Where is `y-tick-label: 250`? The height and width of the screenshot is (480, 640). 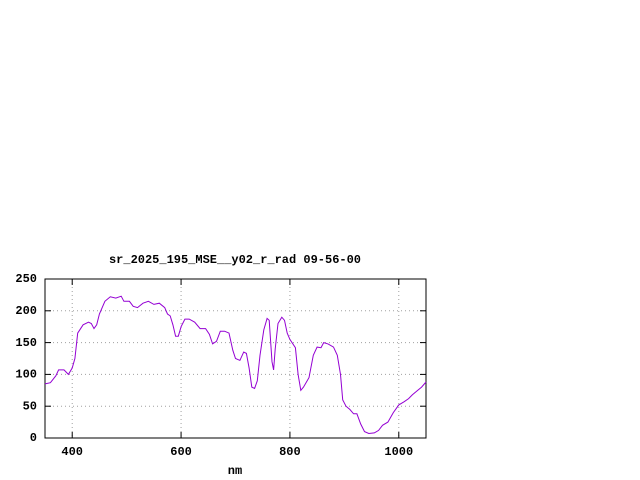 y-tick-label: 250 is located at coordinates (26, 279).